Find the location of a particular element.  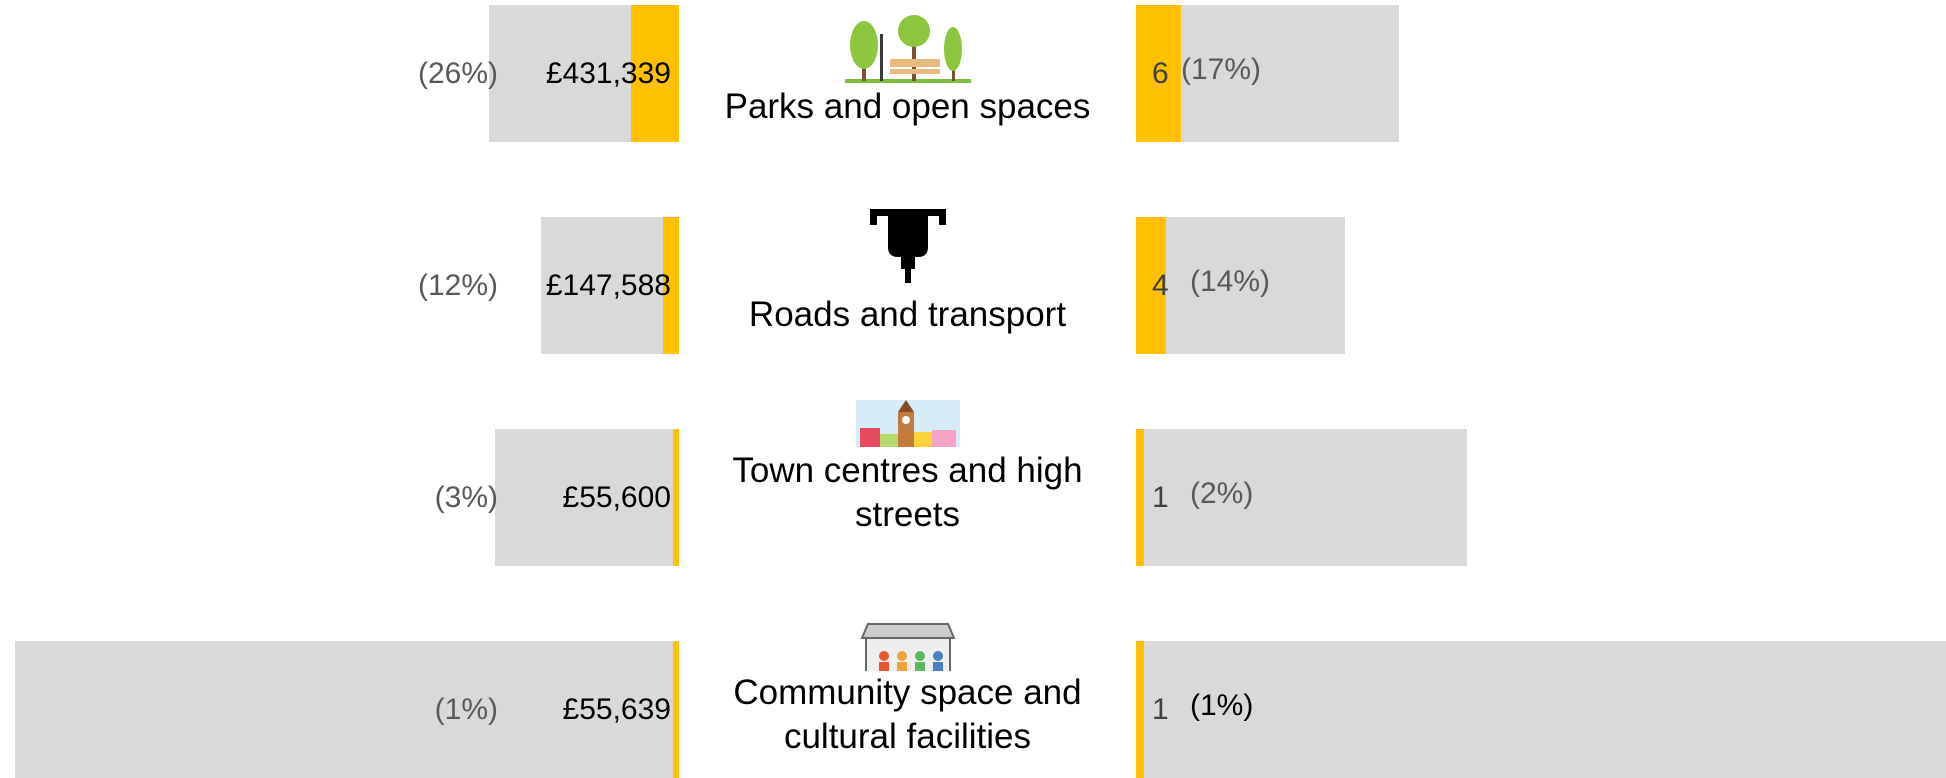

count-share-label: (2%) is located at coordinates (1222, 493).